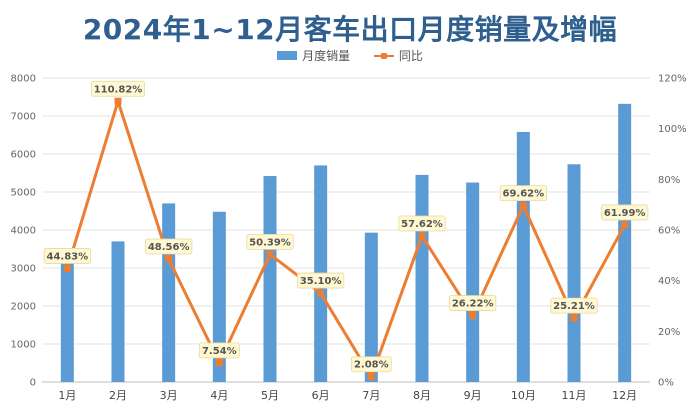 This screenshot has width=700, height=412. I want to click on data-label: 44.83%, so click(68, 256).